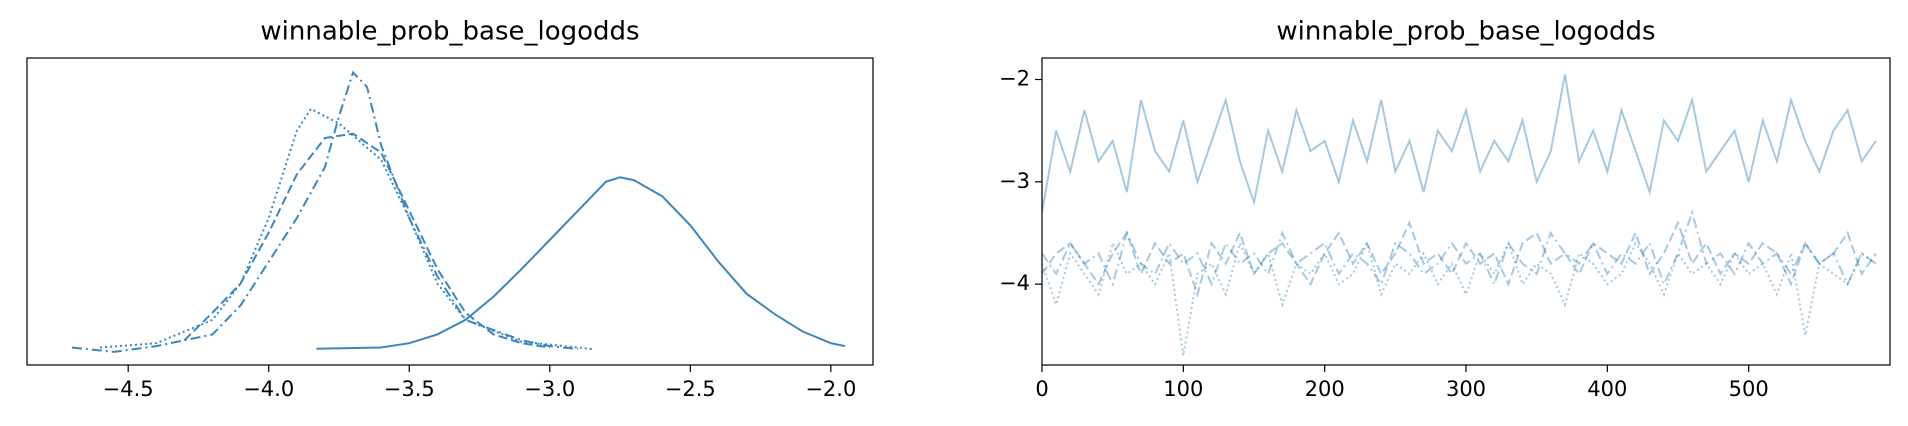  What do you see at coordinates (1014, 78) in the screenshot?
I see `y-tick-label: −2` at bounding box center [1014, 78].